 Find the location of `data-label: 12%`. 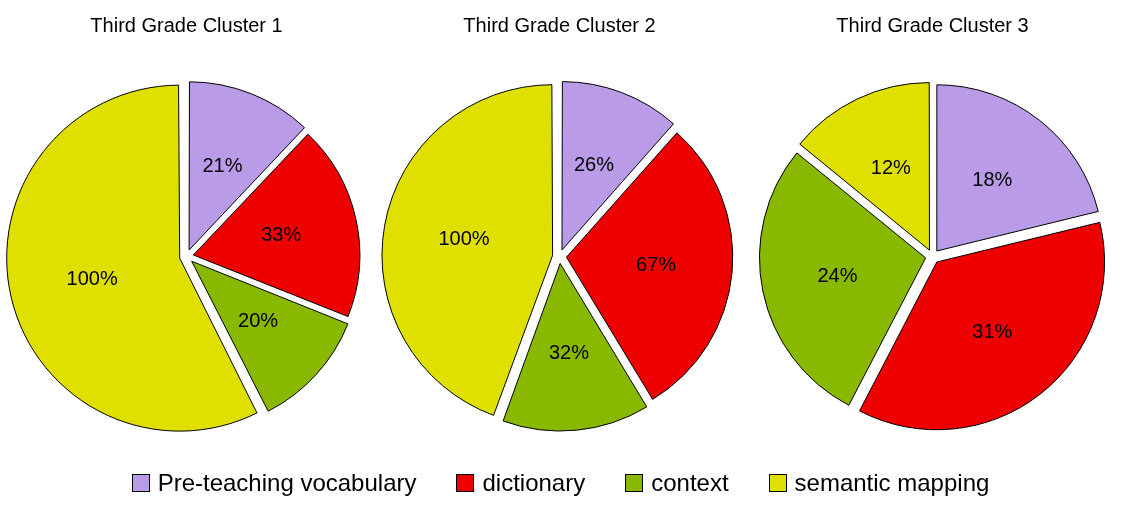

data-label: 12% is located at coordinates (891, 167).